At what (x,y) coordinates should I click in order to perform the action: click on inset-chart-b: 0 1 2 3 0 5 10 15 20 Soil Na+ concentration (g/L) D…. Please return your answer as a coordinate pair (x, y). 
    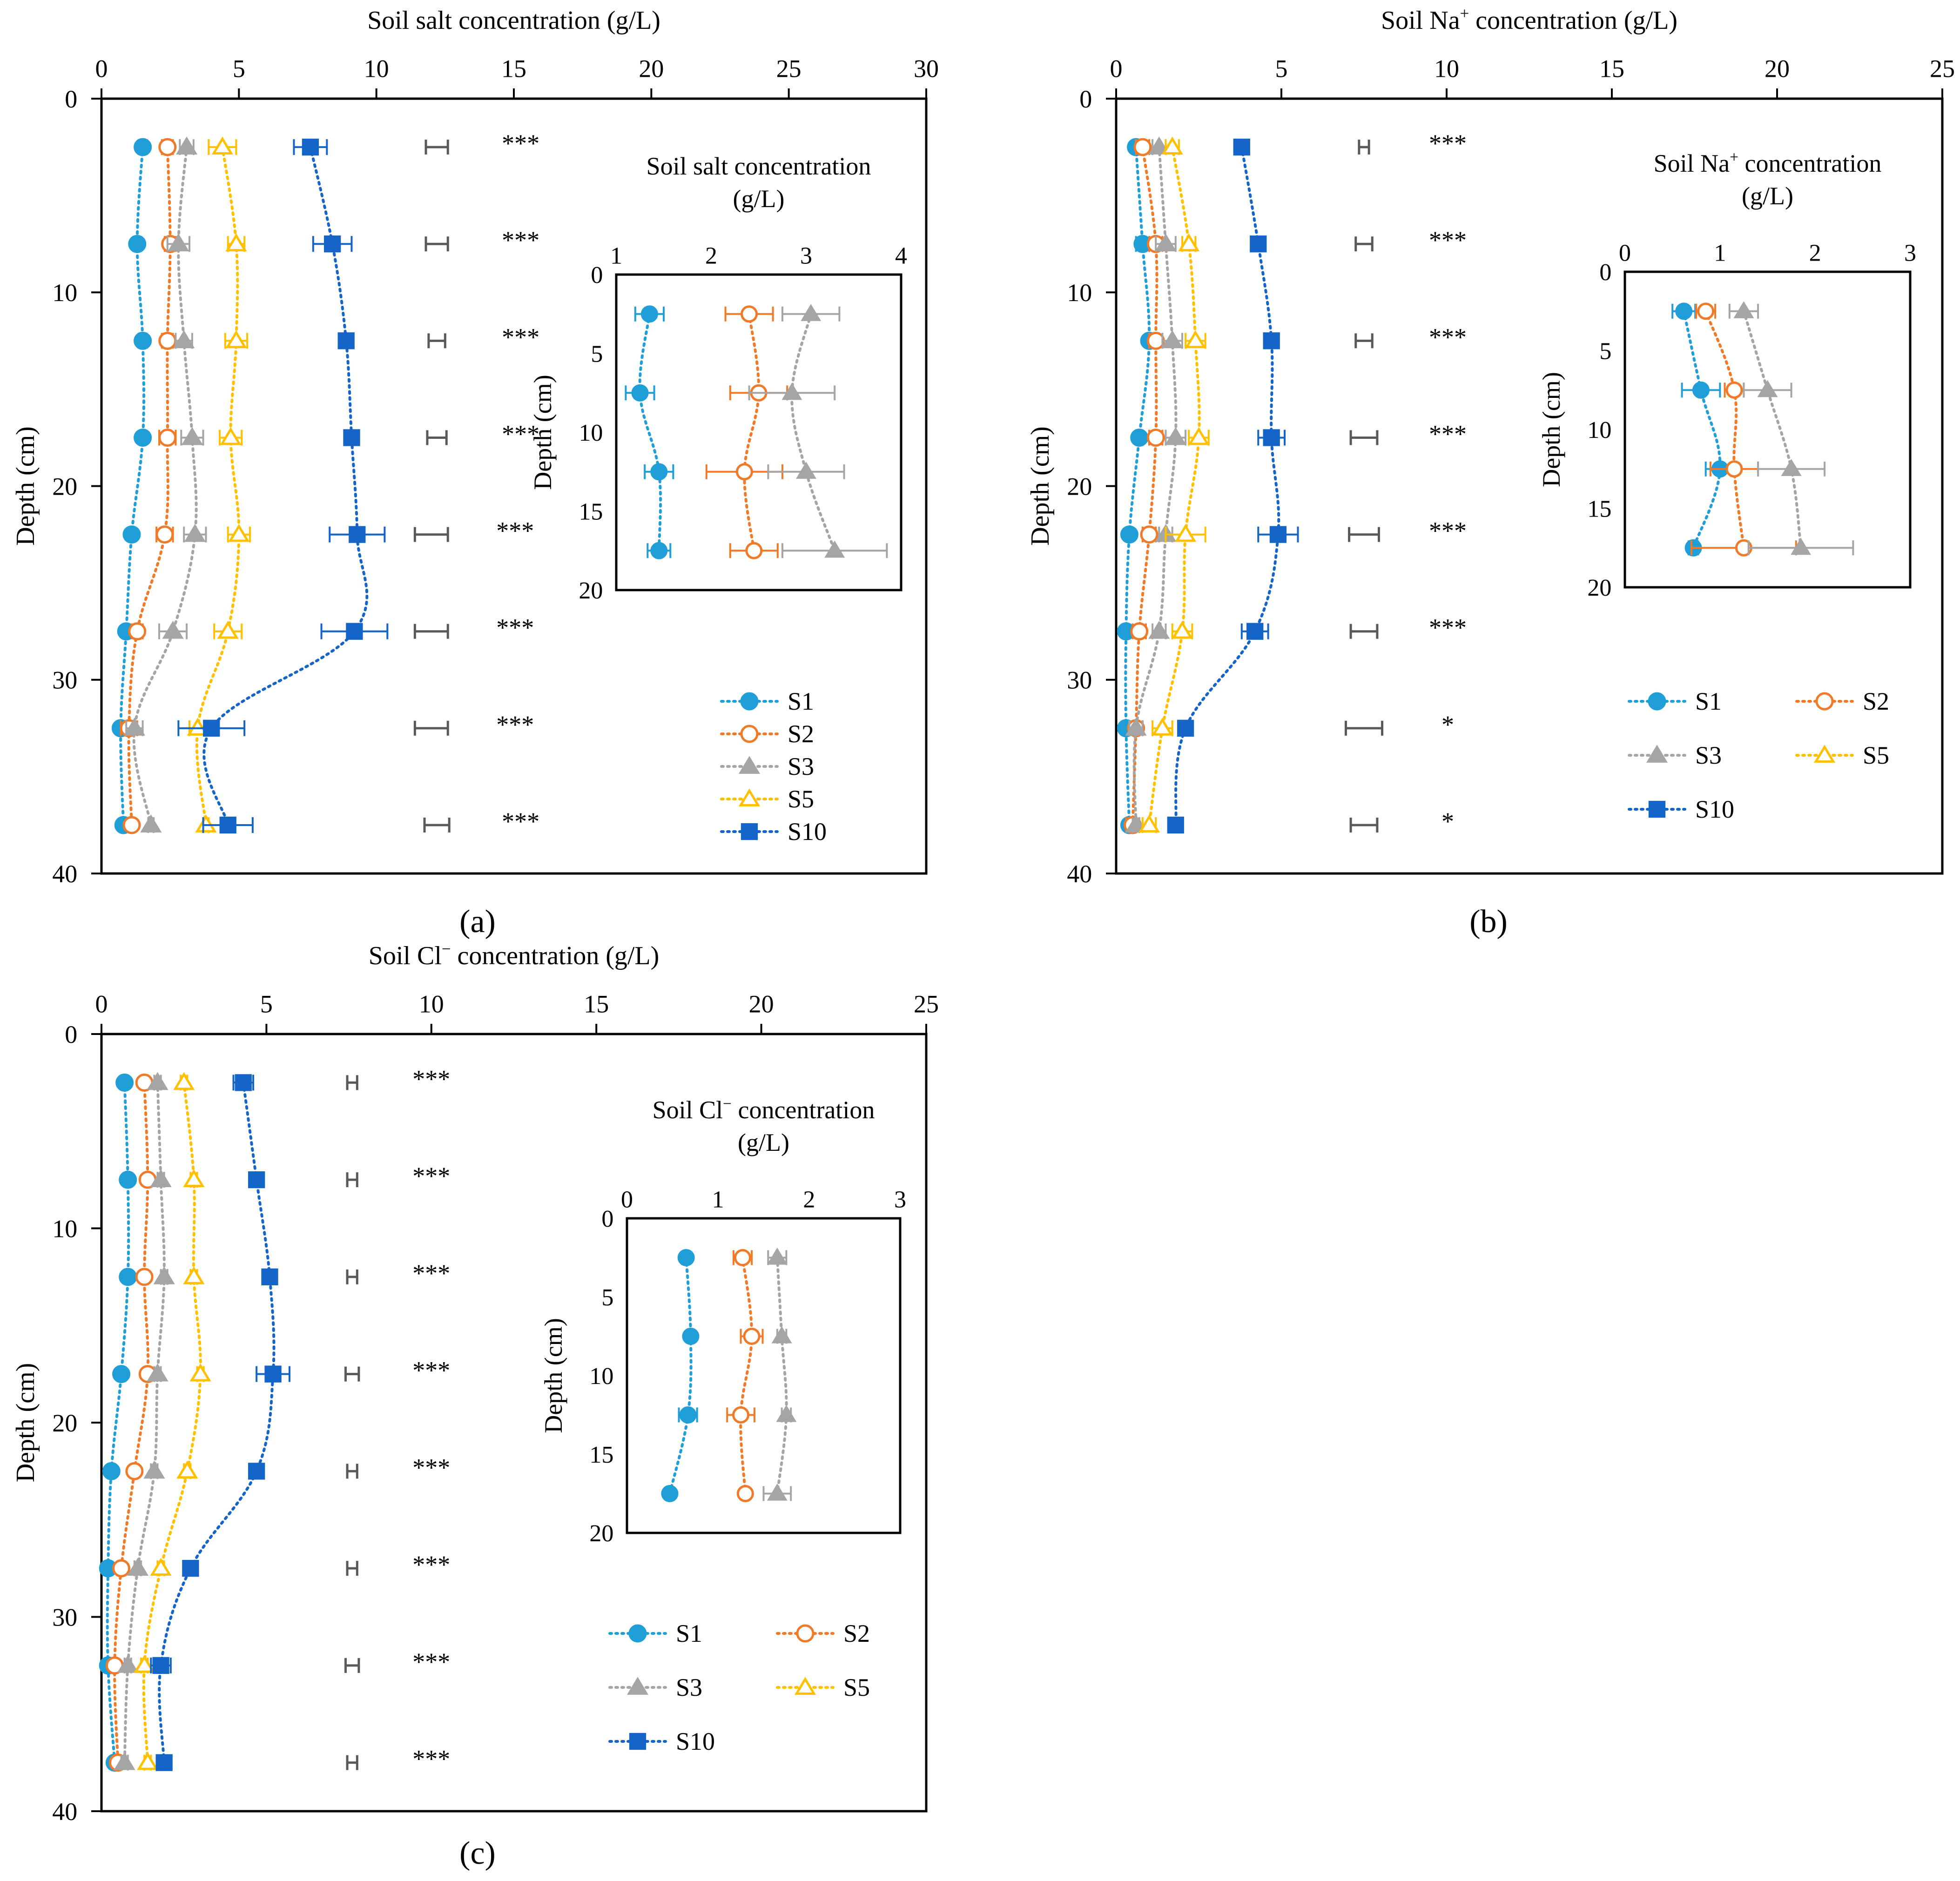
    Looking at the image, I should click on (1727, 374).